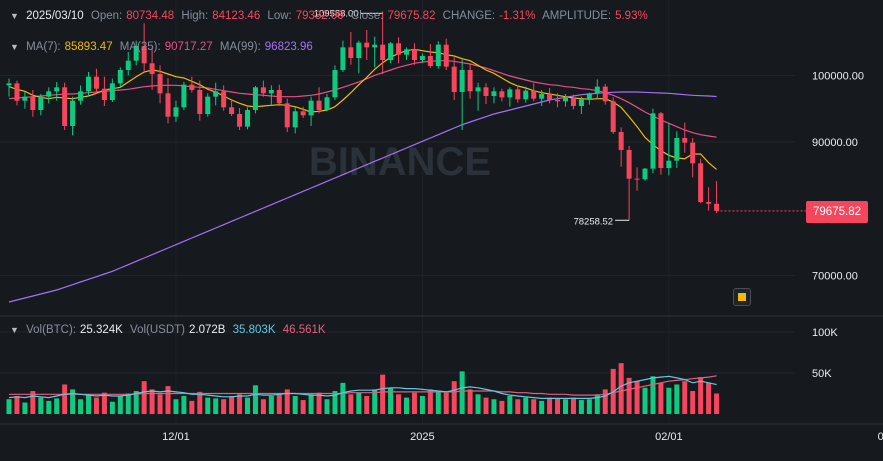 The image size is (883, 461). I want to click on high-value: 84123.46, so click(236, 16).